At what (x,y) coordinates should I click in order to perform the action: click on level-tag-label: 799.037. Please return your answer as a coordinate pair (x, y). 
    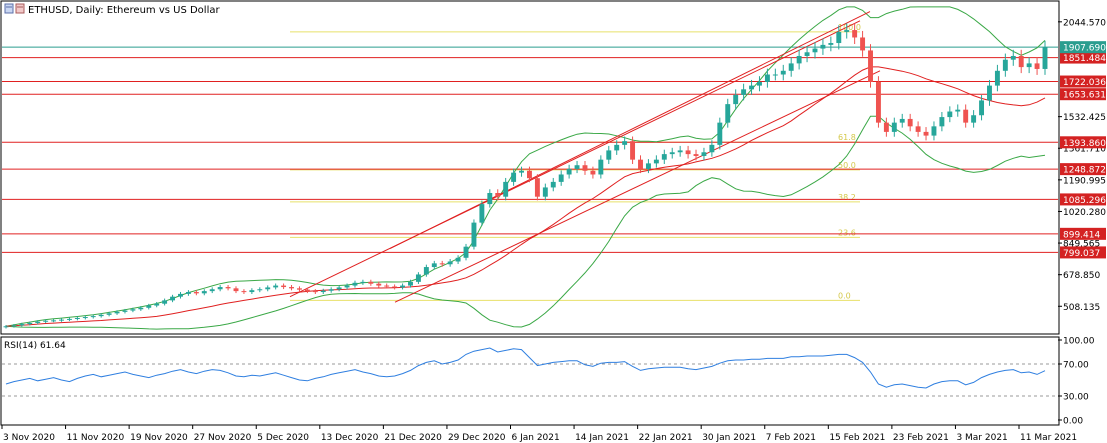
    Looking at the image, I should click on (1081, 254).